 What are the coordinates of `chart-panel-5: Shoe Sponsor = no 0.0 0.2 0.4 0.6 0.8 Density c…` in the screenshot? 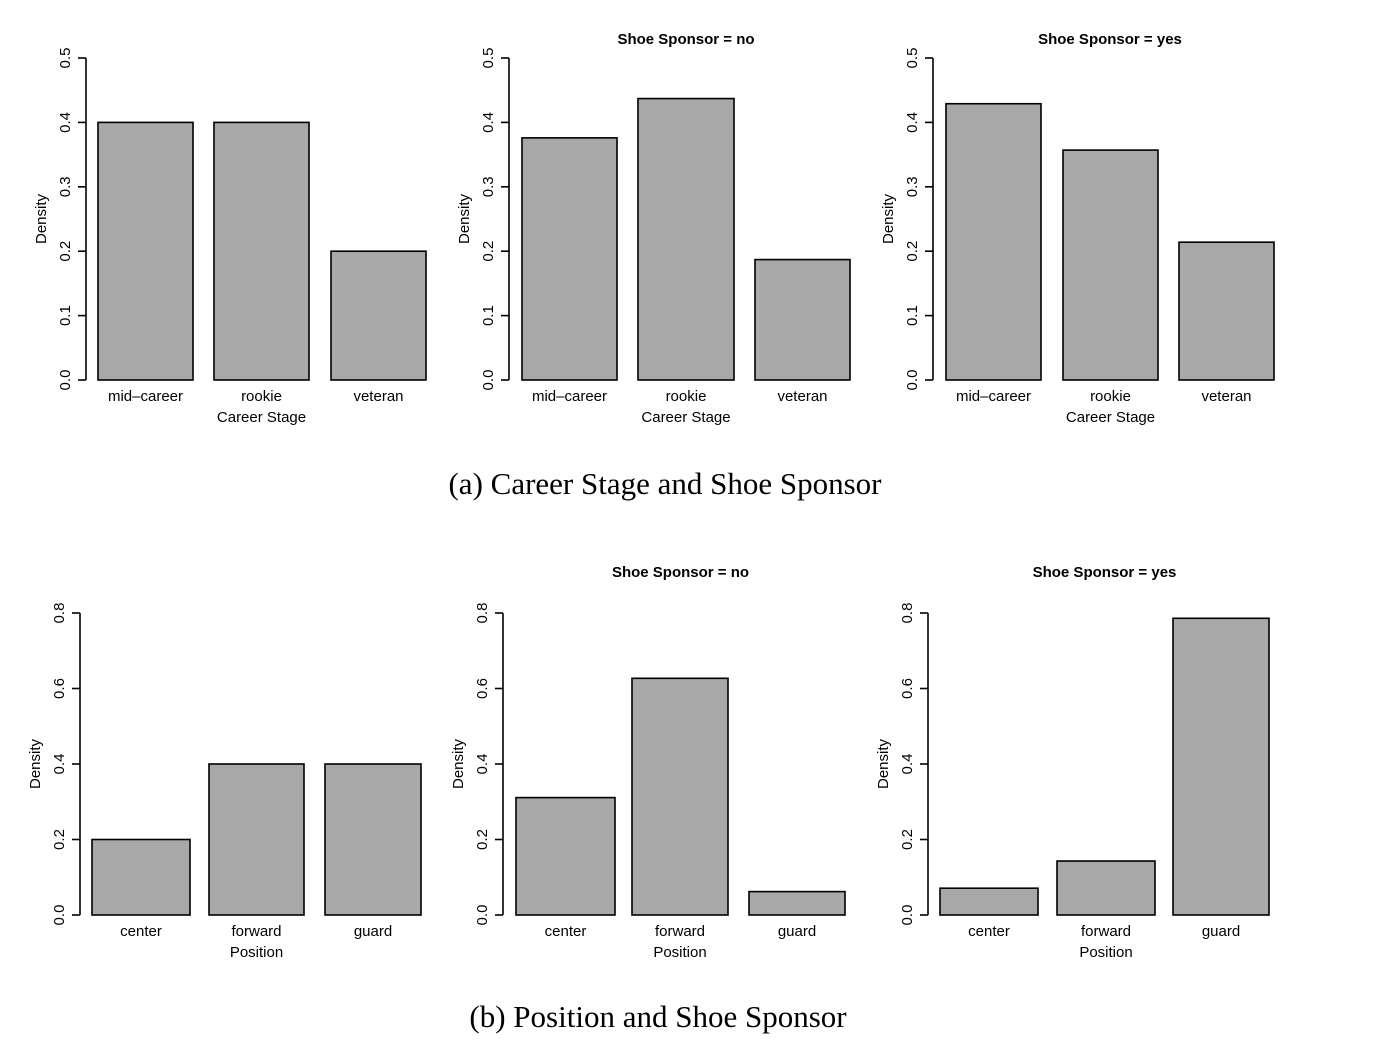 It's located at (648, 762).